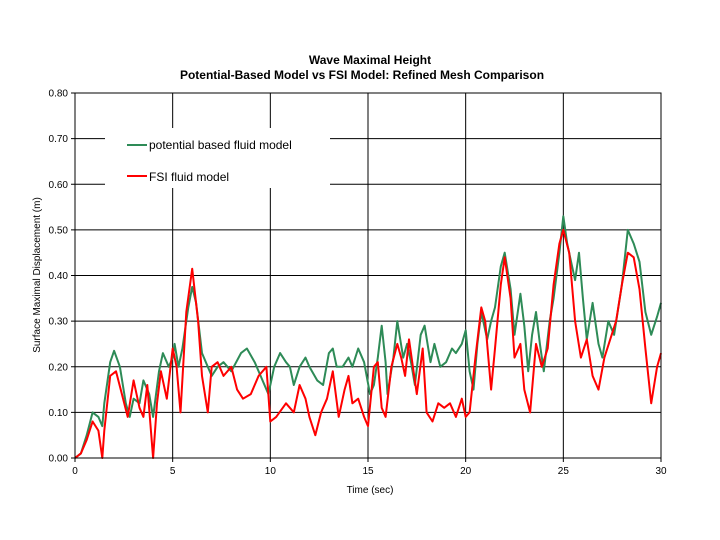  Describe the element at coordinates (59, 230) in the screenshot. I see `y-tick-label: 0.50` at that location.